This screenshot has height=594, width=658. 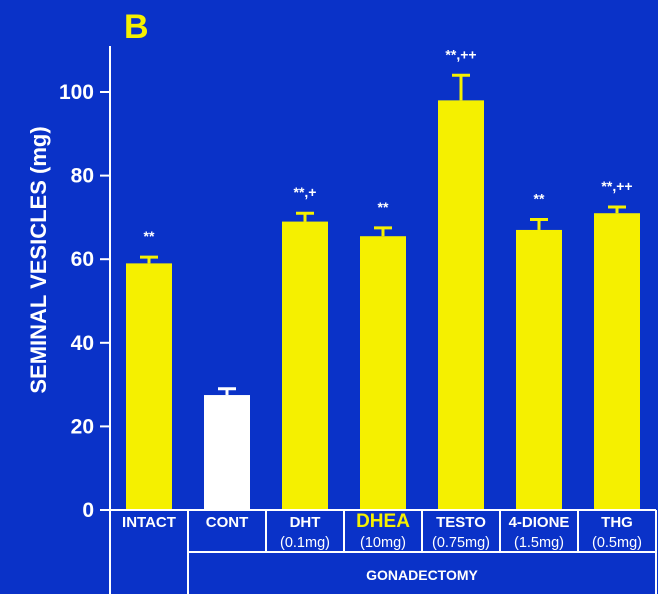 I want to click on y-axis-label: SEMINAL VESICLES (mg), so click(x=38, y=259).